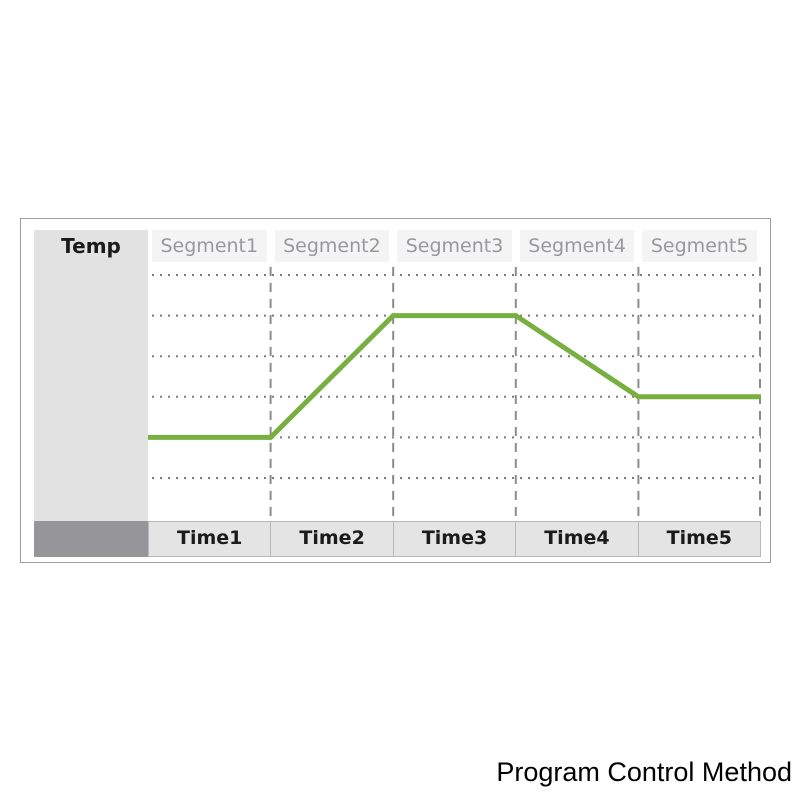  Describe the element at coordinates (91, 375) in the screenshot. I see `temp-axis-cell: Temp` at that location.